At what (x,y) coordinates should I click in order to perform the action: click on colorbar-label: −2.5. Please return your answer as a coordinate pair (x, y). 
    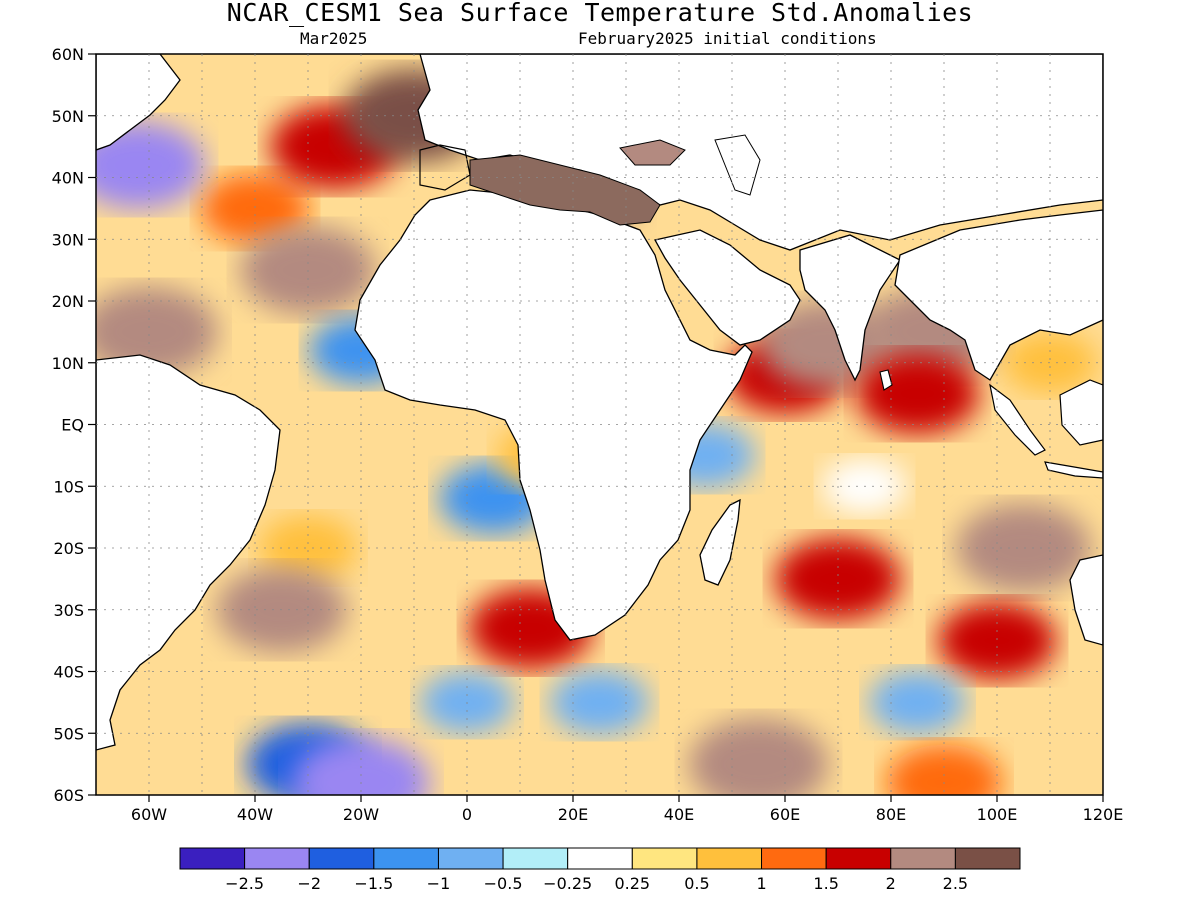
    Looking at the image, I should click on (244, 883).